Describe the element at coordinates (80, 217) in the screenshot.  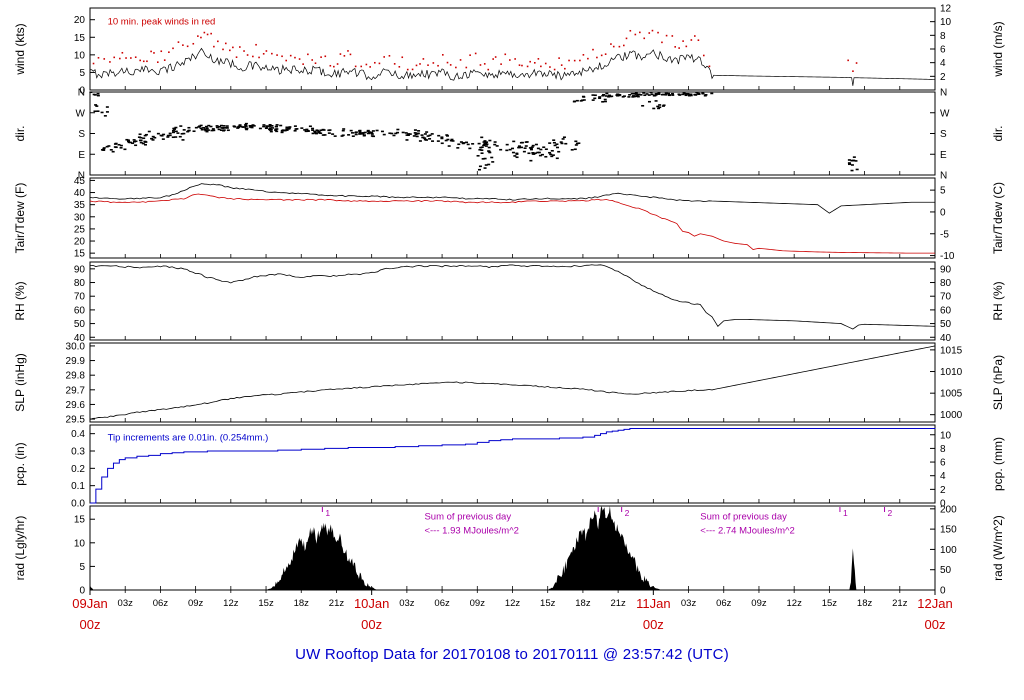
I see `ytick-left: 30` at that location.